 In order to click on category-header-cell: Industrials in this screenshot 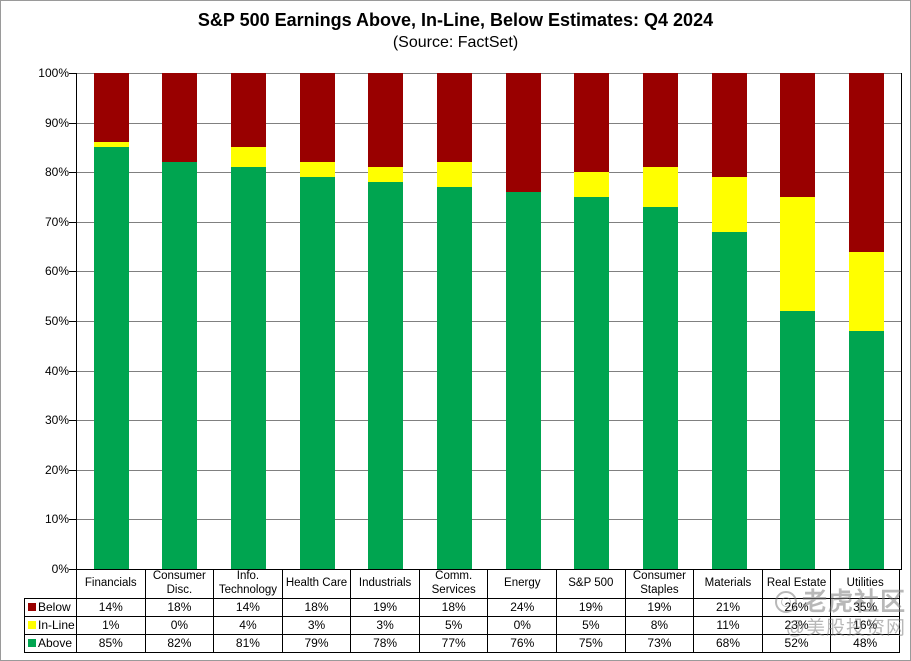, I will do `click(385, 584)`.